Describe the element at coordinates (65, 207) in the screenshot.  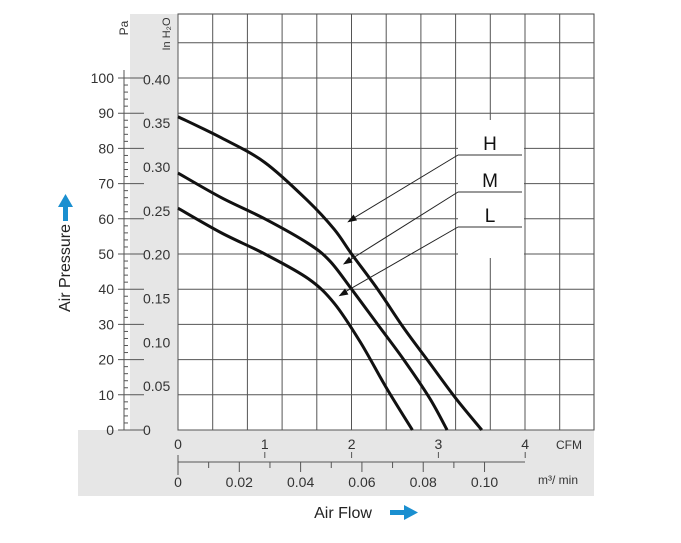
I see `y-axis-arrow-icon` at that location.